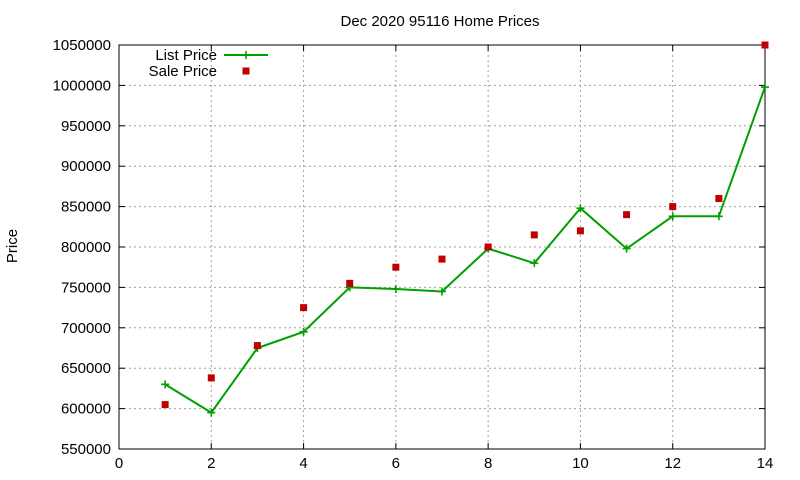 The image size is (800, 480). Describe the element at coordinates (12, 246) in the screenshot. I see `y-axis-label: Price` at that location.